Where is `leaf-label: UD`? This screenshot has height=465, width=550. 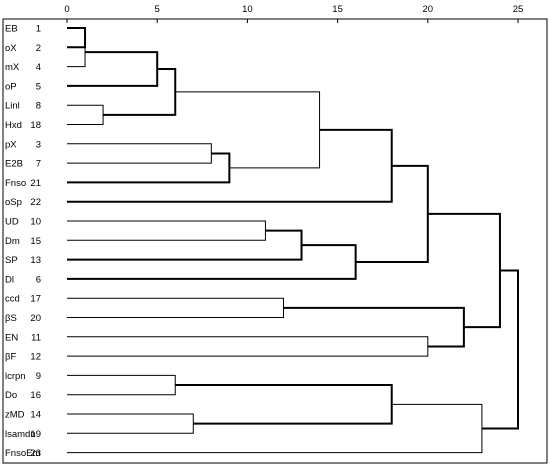 leaf-label: UD is located at coordinates (12, 222).